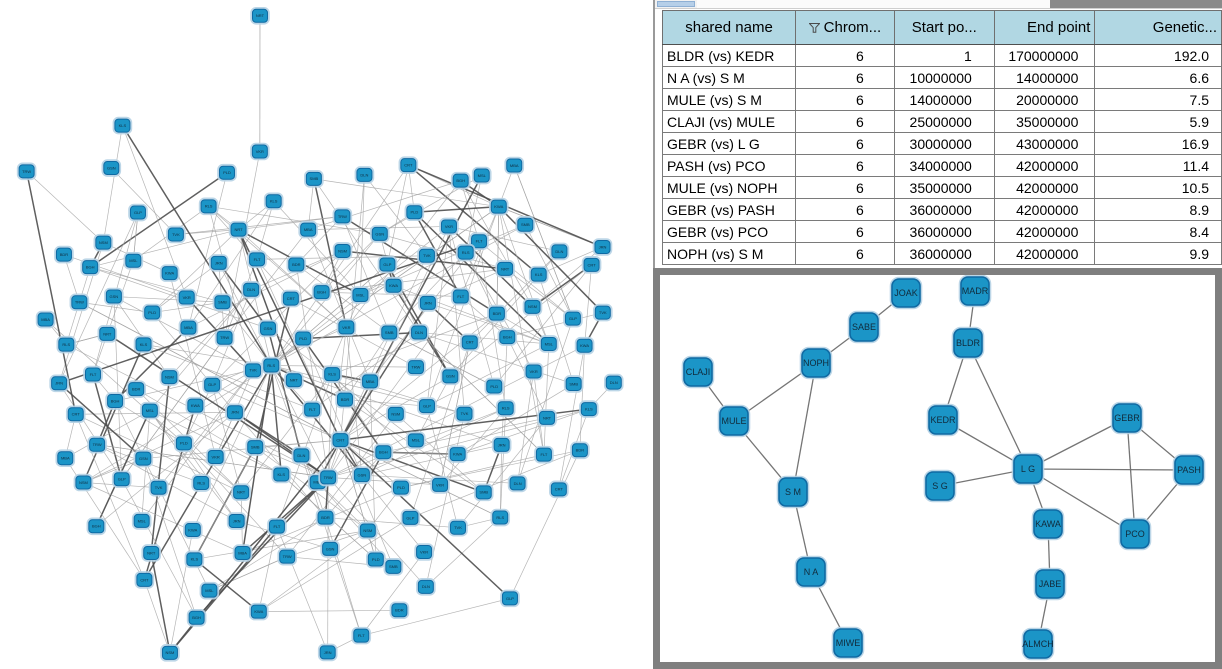  What do you see at coordinates (941, 231) in the screenshot?
I see `table-row: GEBR (vs) PCO 6 36000000 42000000 8.4` at bounding box center [941, 231].